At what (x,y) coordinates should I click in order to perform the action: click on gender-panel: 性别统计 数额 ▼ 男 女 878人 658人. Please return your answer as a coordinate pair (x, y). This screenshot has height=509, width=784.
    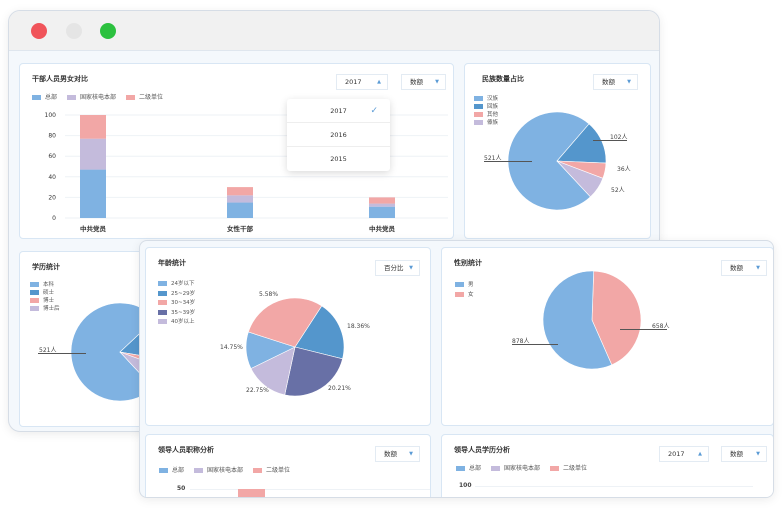
    Looking at the image, I should click on (607, 336).